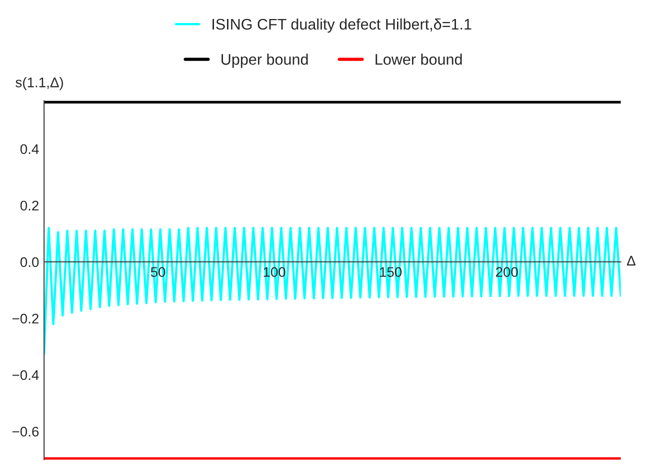 The image size is (648, 469). Describe the element at coordinates (631, 261) in the screenshot. I see `x-axis-title: Δ` at that location.